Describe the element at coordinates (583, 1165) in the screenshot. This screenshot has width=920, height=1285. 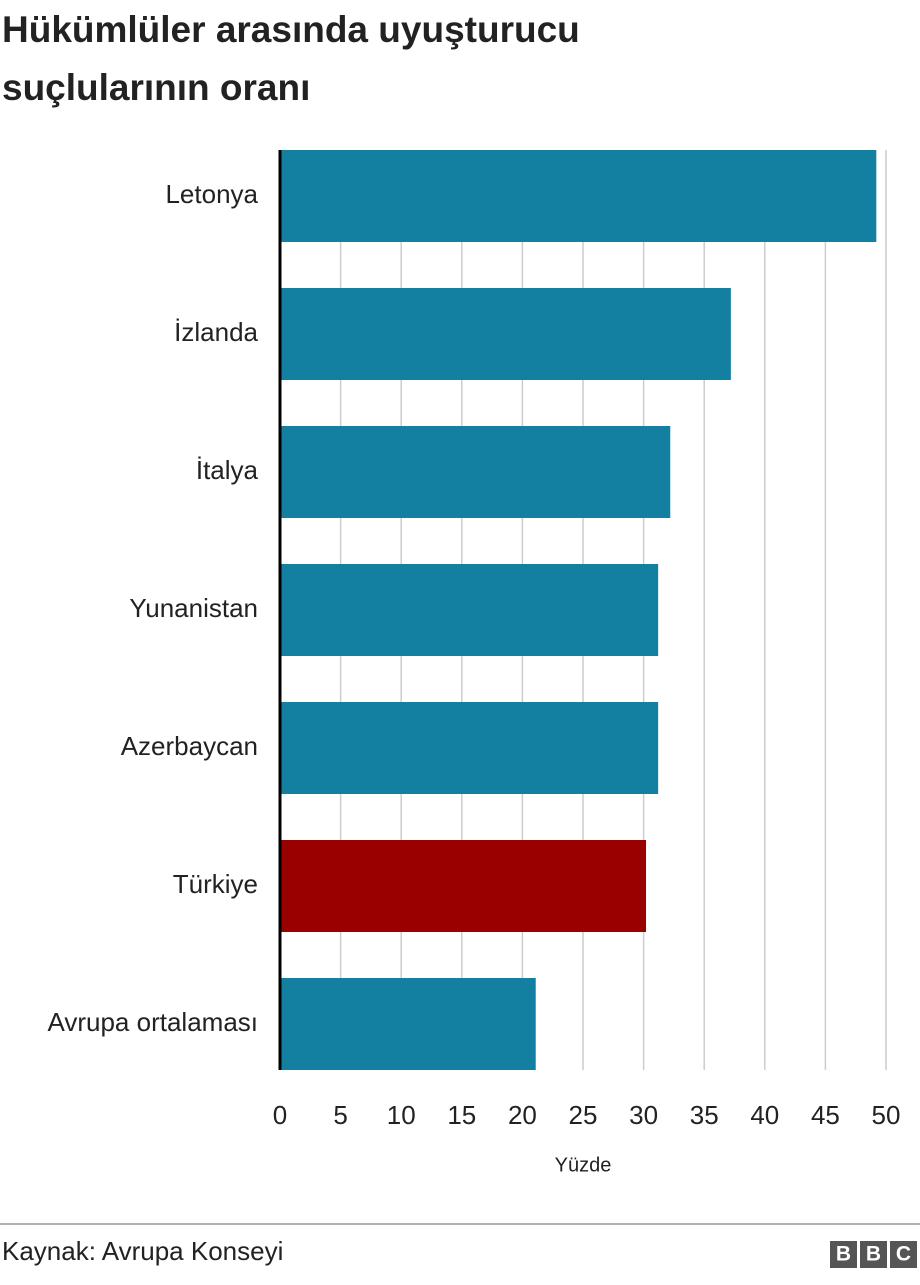
I see `x-axis-label: Yüzde` at that location.